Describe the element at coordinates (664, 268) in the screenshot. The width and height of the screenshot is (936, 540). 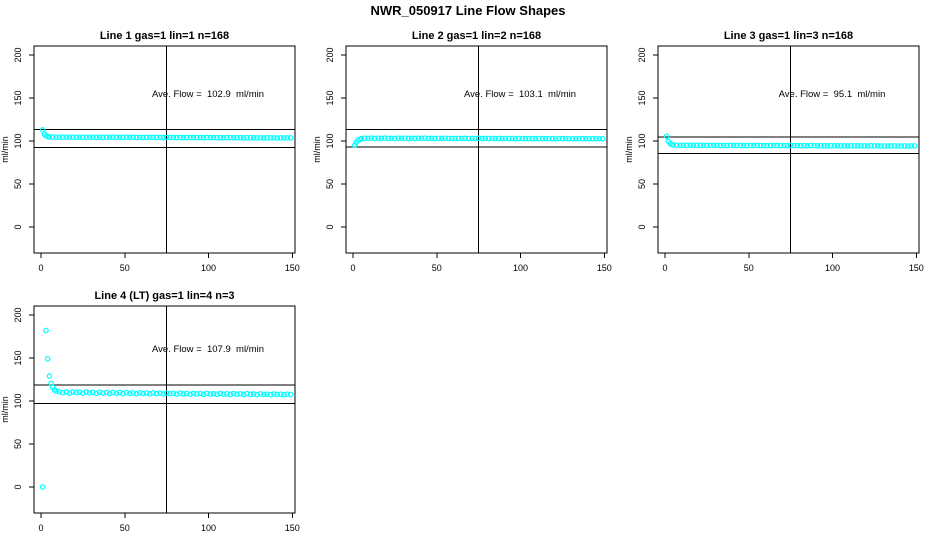
I see `x-tick-label: 0` at that location.